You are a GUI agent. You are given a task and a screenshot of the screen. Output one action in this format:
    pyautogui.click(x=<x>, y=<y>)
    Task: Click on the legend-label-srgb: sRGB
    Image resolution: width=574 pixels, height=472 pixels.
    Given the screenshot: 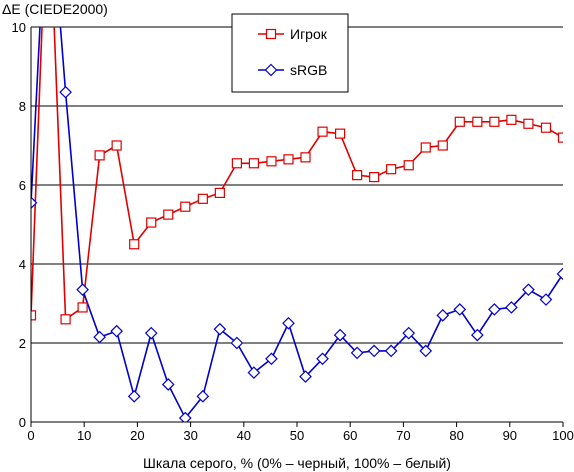 What is the action you would take?
    pyautogui.click(x=308, y=70)
    